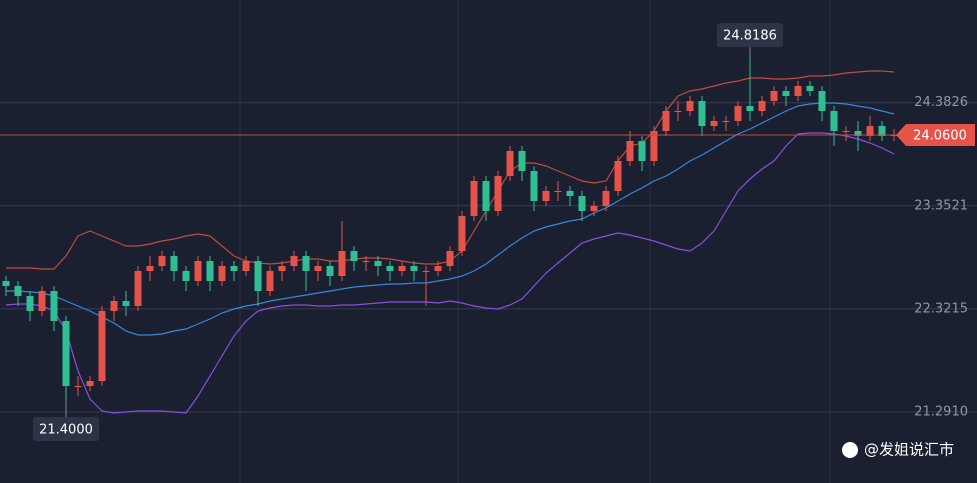  I want to click on annotation-label: 24.8186, so click(750, 36).